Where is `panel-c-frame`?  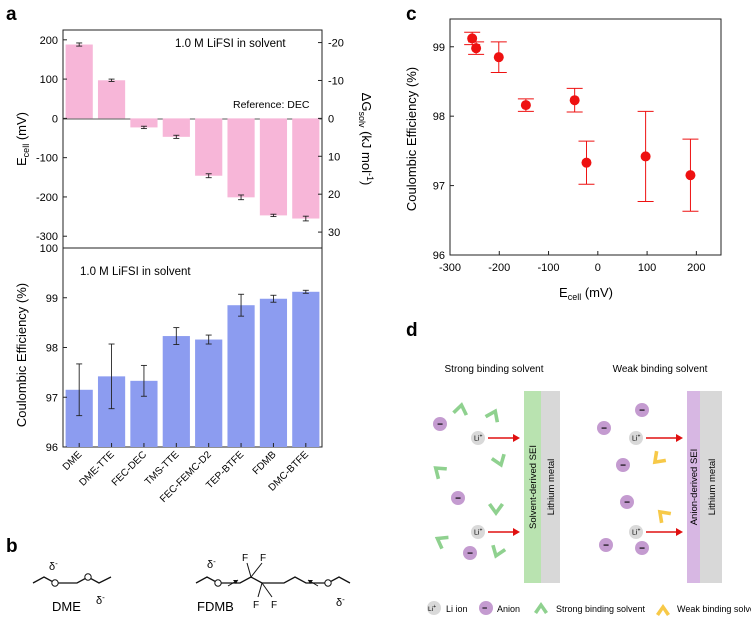 panel-c-frame is located at coordinates (585, 137).